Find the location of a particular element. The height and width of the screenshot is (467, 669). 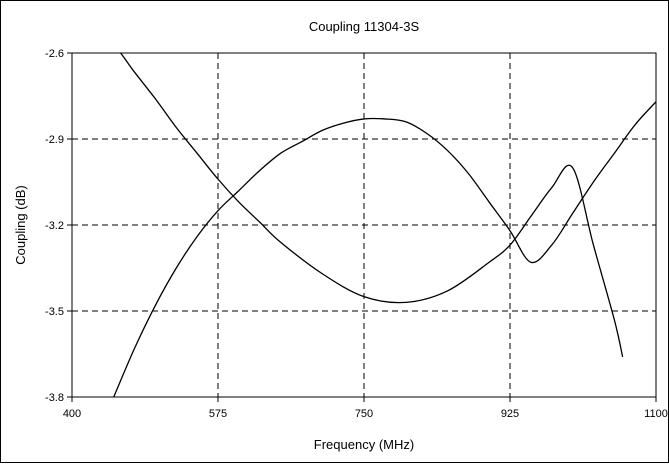

x-tick-label: 575 is located at coordinates (218, 414).